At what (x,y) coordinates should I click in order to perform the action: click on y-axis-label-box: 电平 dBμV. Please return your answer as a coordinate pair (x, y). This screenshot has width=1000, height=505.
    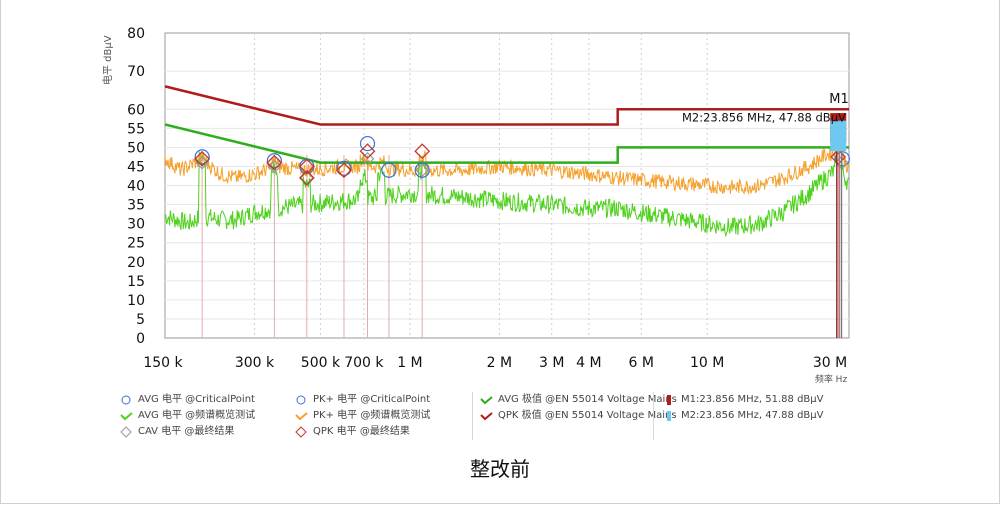
    Looking at the image, I should click on (108, 60).